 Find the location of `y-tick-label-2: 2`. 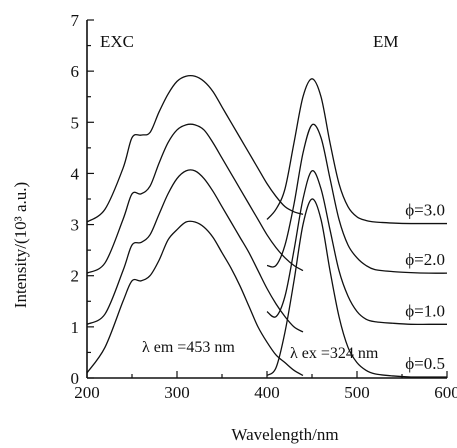

y-tick-label-2: 2 is located at coordinates (75, 276).